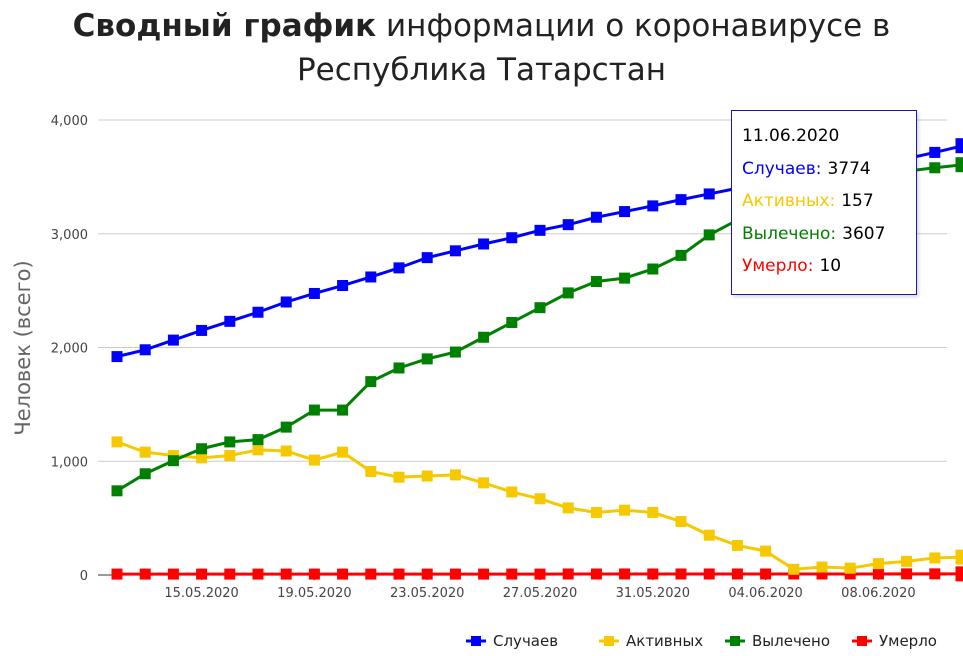 This screenshot has width=963, height=656. Describe the element at coordinates (525, 641) in the screenshot. I see `legend-label: Случаев` at that location.